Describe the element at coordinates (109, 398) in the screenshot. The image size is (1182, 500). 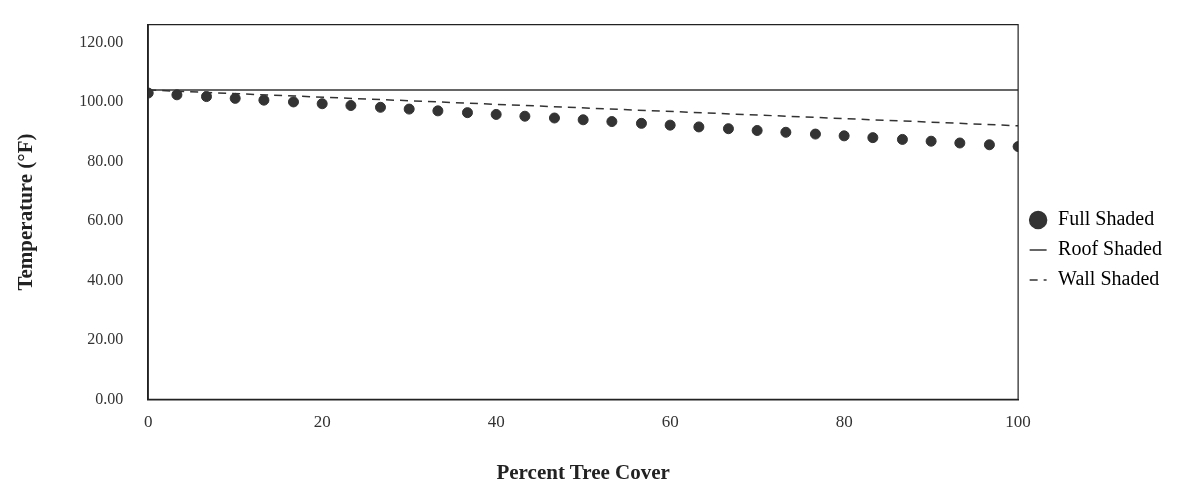
I see `y-tick-label: 0.00` at that location.